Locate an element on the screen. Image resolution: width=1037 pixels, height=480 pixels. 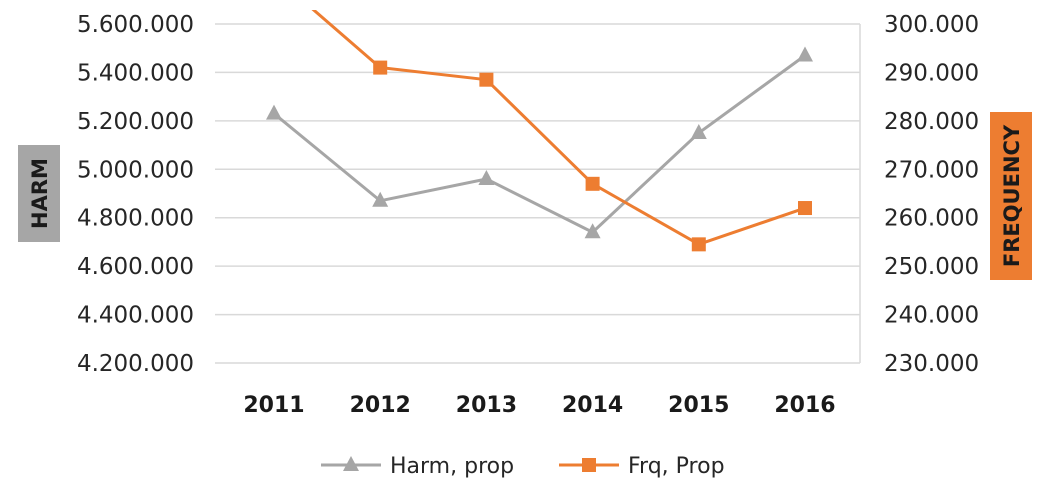
y-tick-label-right: 290.000 is located at coordinates (931, 73).